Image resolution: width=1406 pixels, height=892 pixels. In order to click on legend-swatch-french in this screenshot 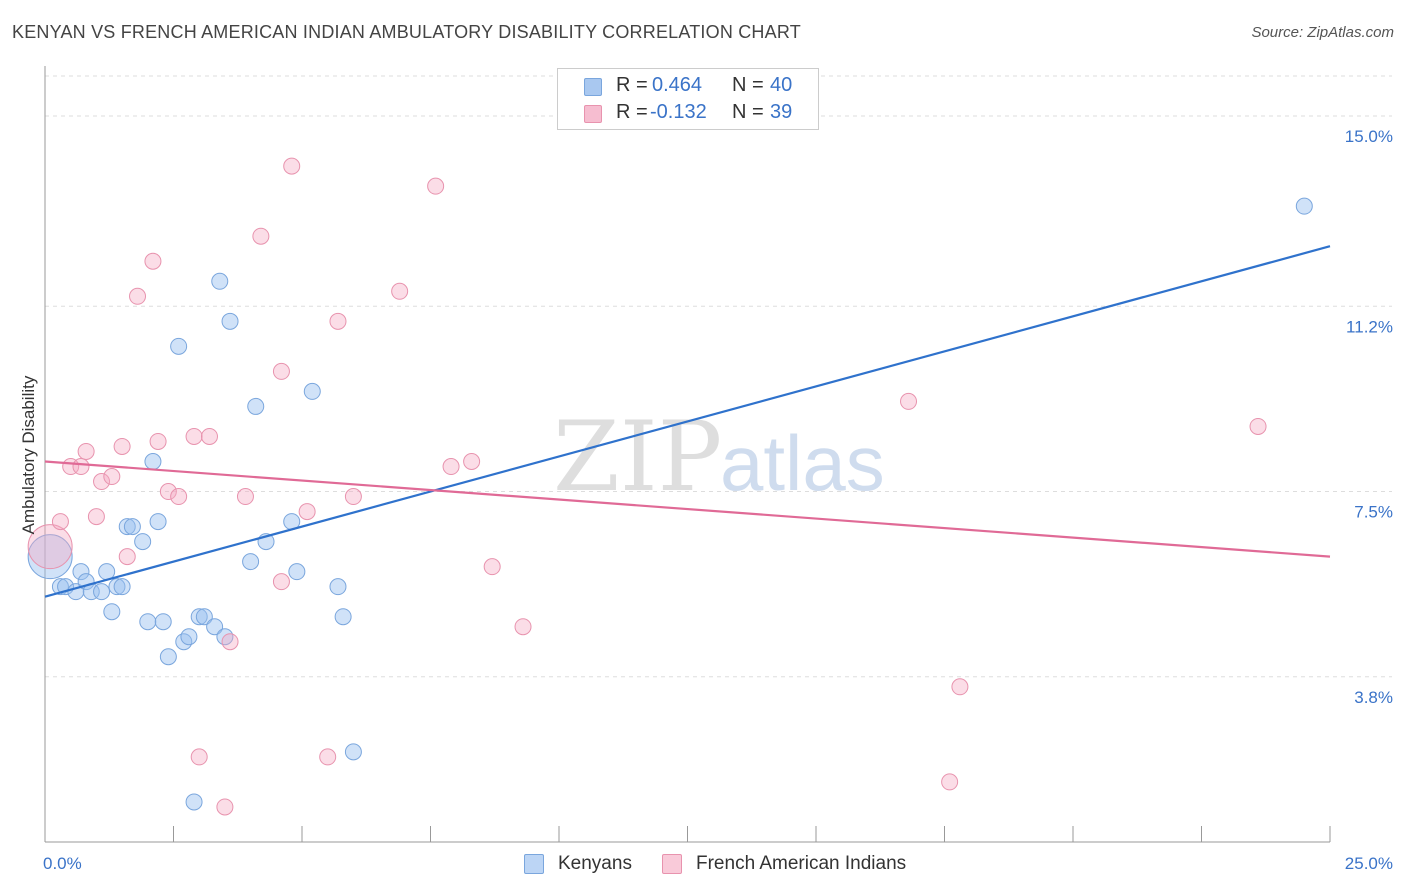, I will do `click(672, 864)`.